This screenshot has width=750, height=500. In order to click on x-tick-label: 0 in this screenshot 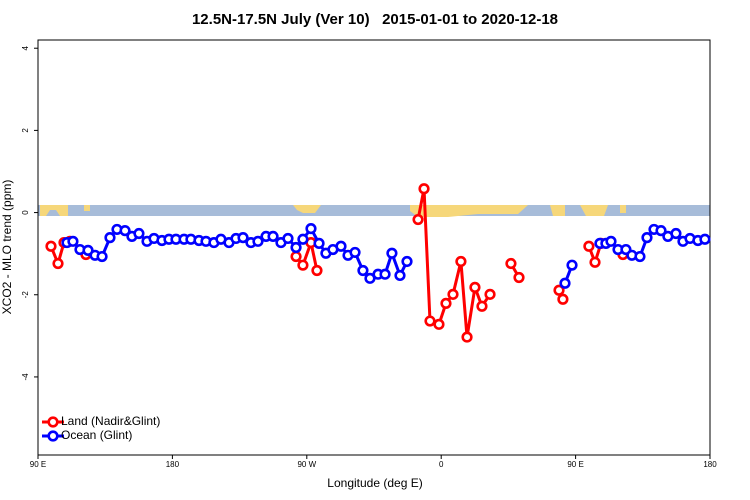, I will do `click(441, 464)`.